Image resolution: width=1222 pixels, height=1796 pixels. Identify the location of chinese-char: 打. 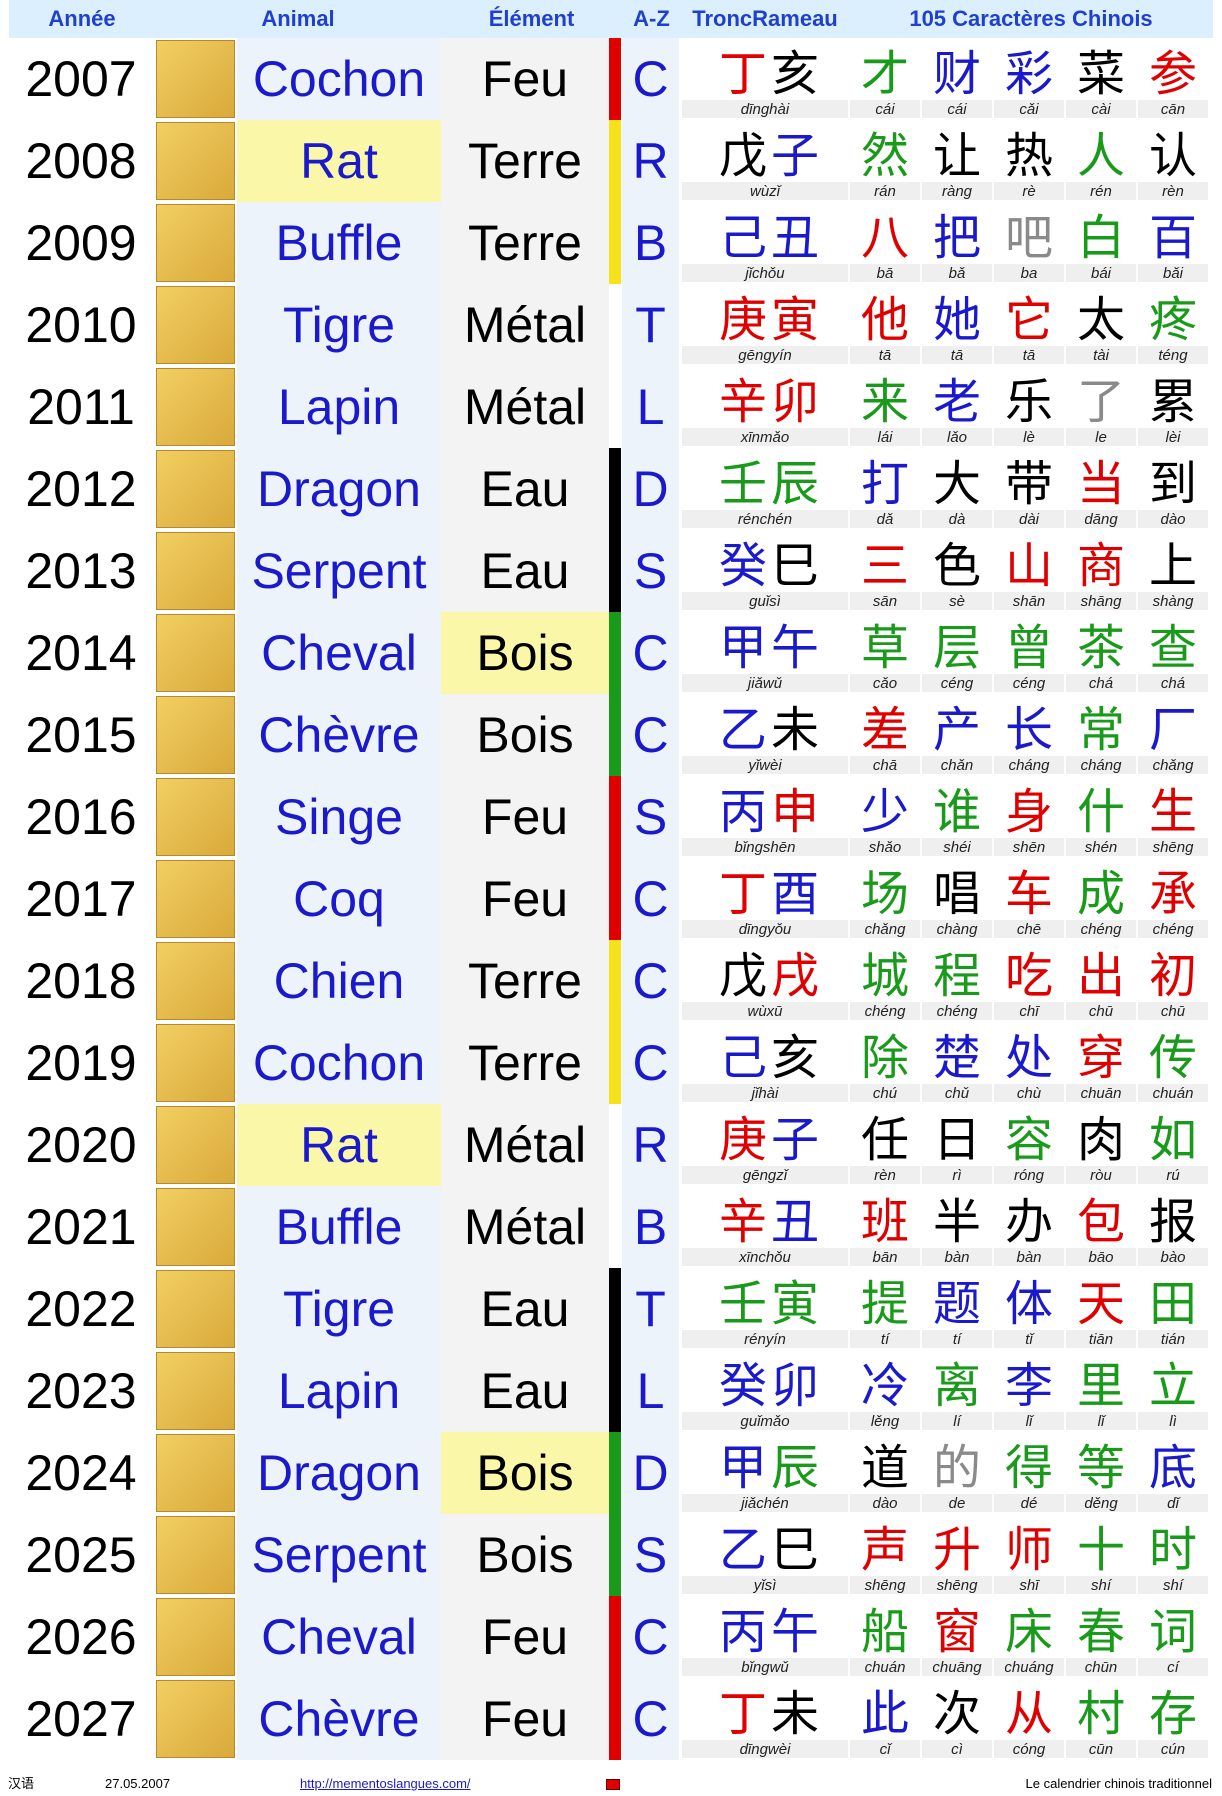
(884, 484).